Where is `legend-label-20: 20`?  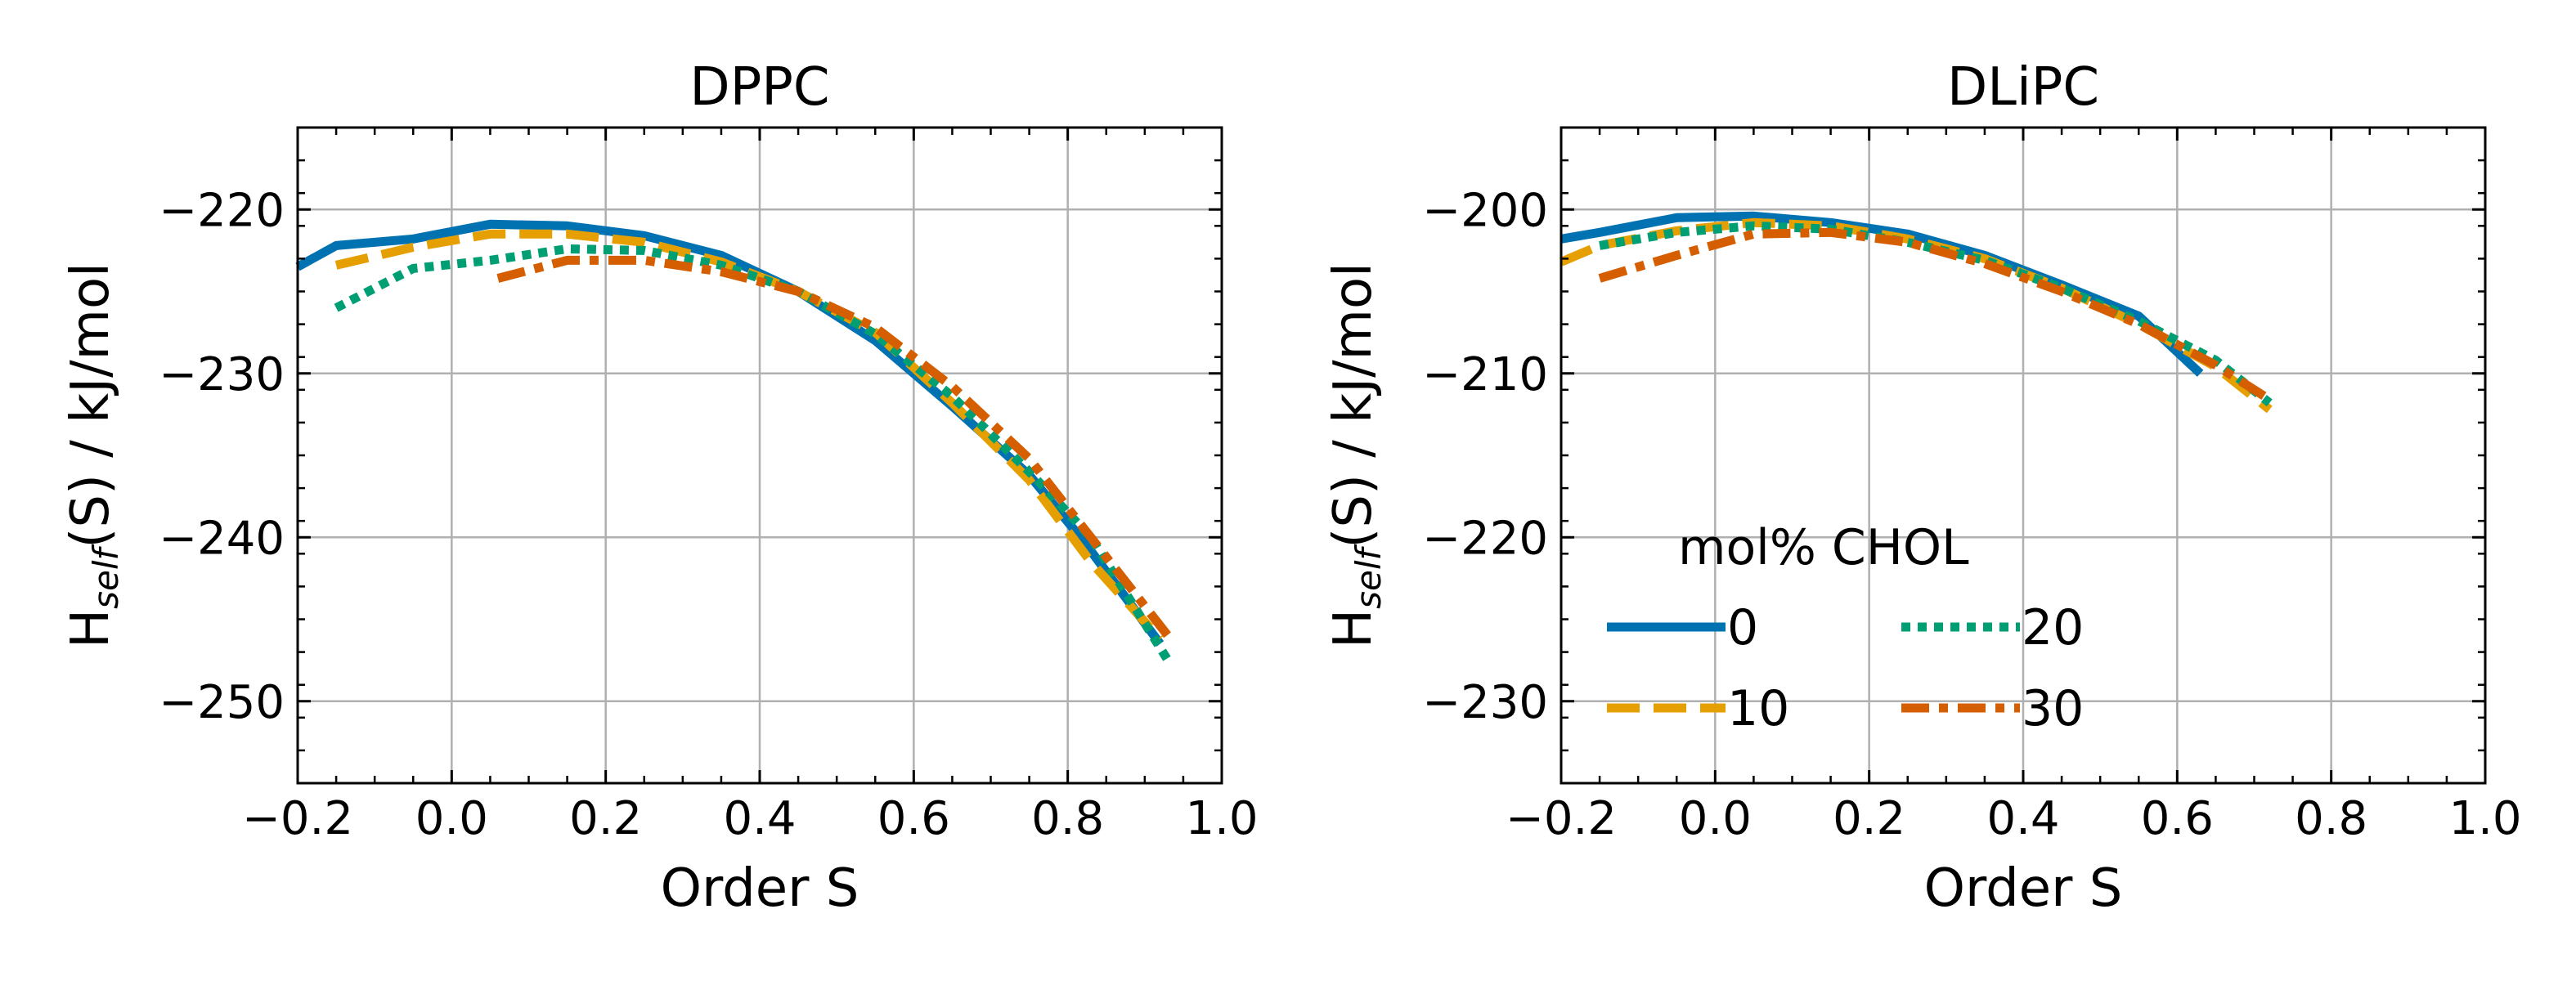 legend-label-20: 20 is located at coordinates (2053, 627).